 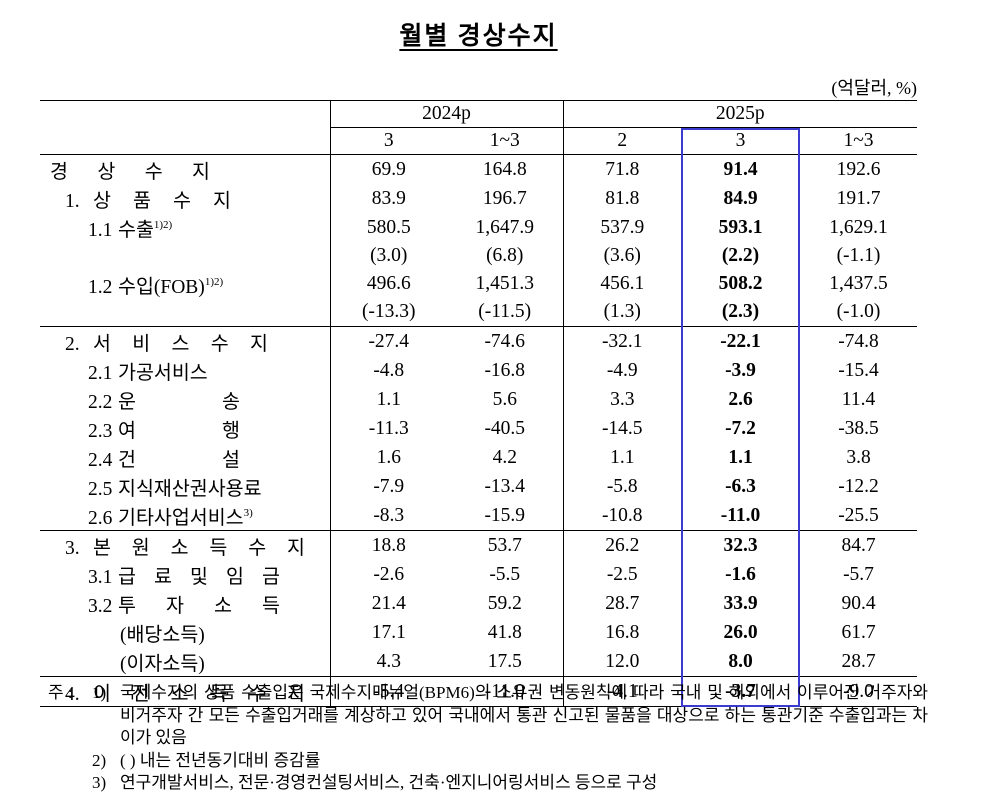 I want to click on cell: 508.2, so click(x=740, y=284).